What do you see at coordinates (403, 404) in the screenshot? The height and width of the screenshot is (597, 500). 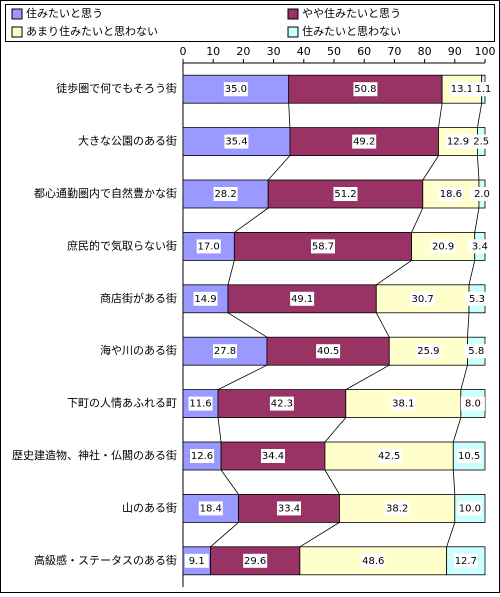 I see `value-label: 38.1` at bounding box center [403, 404].